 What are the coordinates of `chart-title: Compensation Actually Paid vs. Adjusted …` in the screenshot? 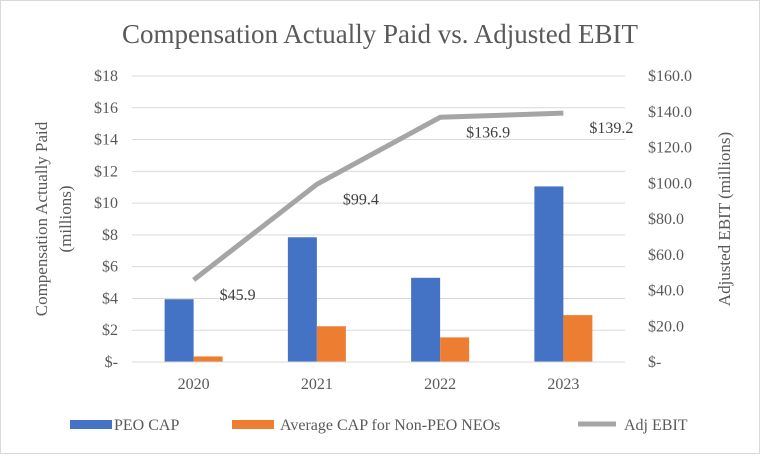 It's located at (380, 34).